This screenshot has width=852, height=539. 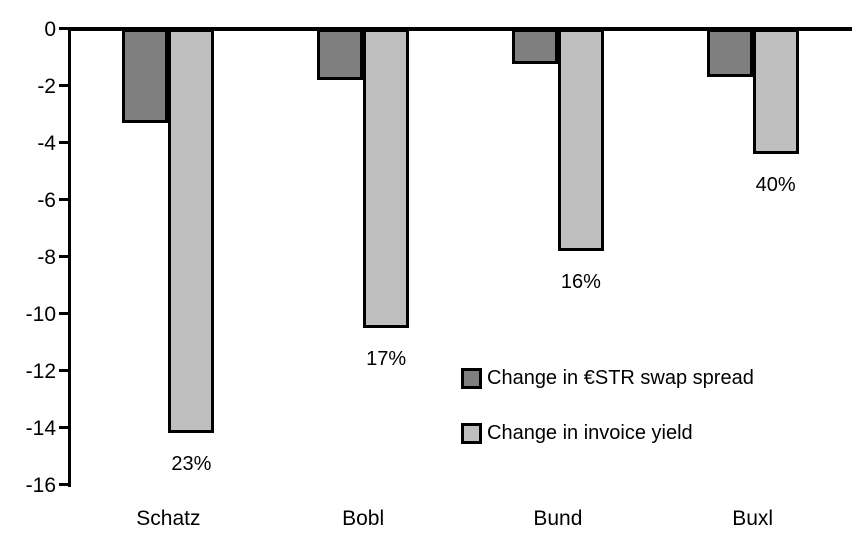 I want to click on y-tick-label: 0, so click(x=50, y=29).